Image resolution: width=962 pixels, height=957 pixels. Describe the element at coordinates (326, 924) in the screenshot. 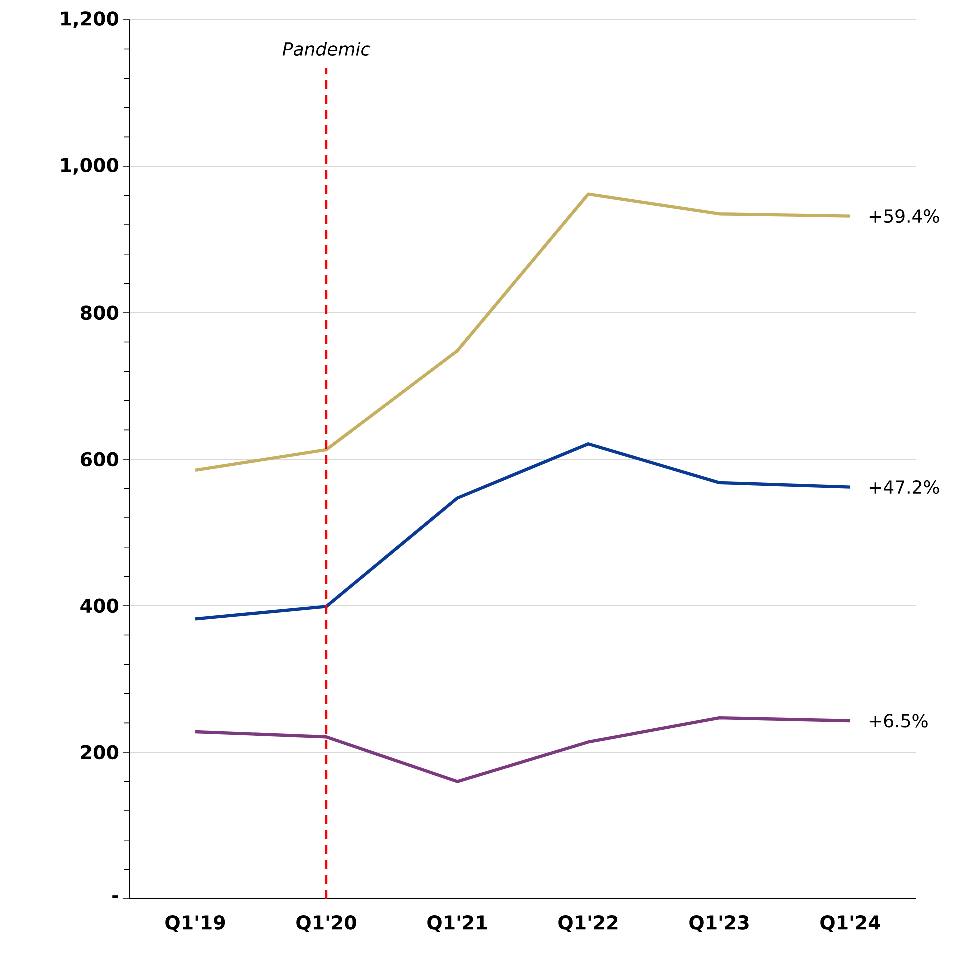

I see `x-tick-label: Q1'20` at that location.